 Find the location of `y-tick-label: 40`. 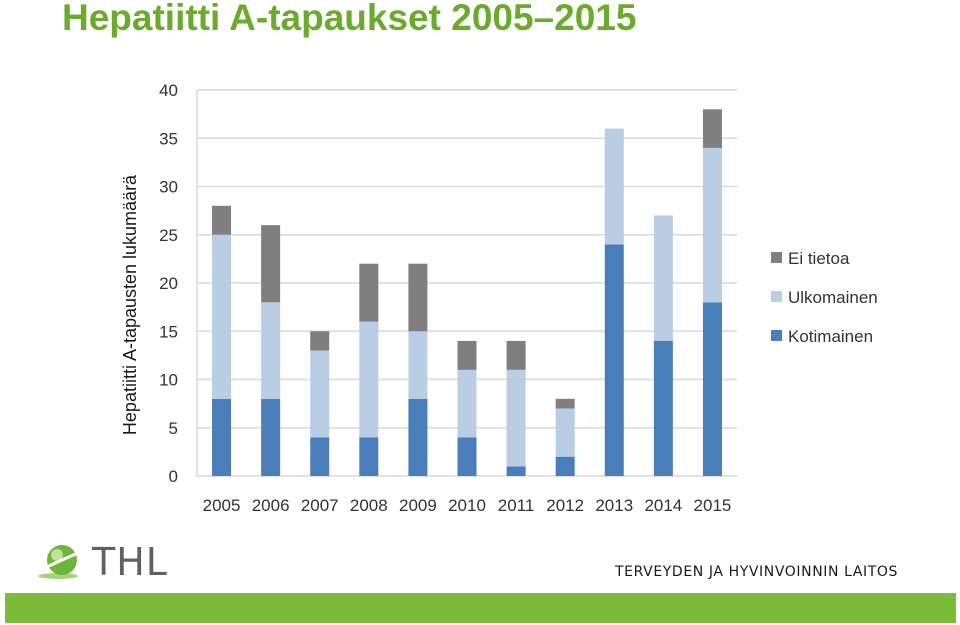

y-tick-label: 40 is located at coordinates (168, 90).